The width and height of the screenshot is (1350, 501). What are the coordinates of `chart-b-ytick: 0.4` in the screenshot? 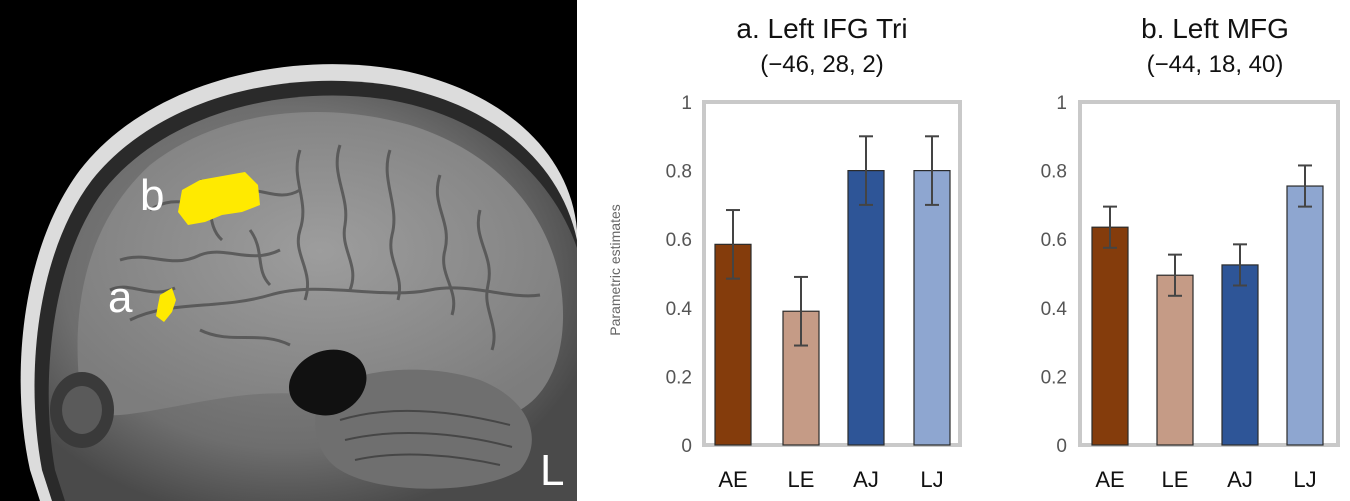 It's located at (1054, 309).